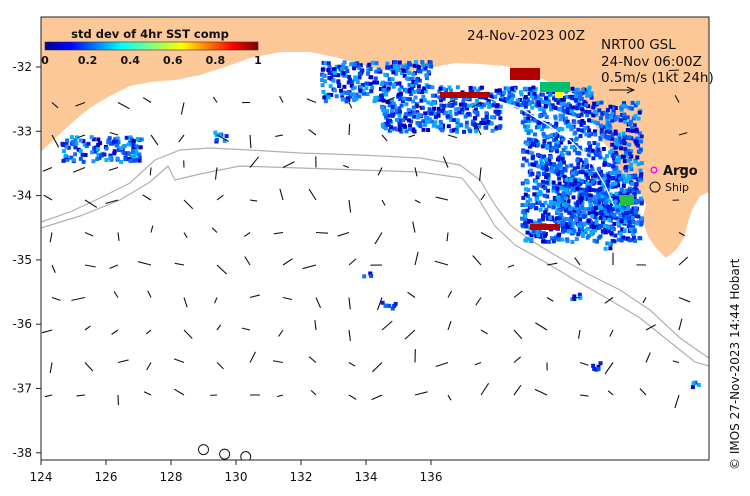 The height and width of the screenshot is (496, 750). Describe the element at coordinates (41, 477) in the screenshot. I see `x-tick-label: 124` at that location.